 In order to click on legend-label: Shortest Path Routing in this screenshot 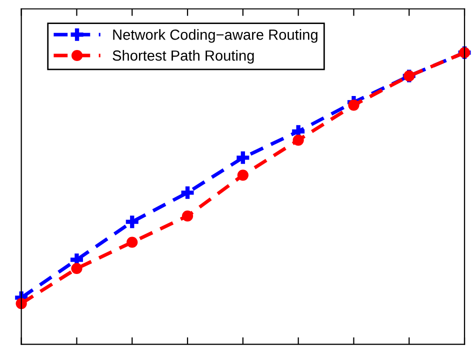, I will do `click(183, 57)`.